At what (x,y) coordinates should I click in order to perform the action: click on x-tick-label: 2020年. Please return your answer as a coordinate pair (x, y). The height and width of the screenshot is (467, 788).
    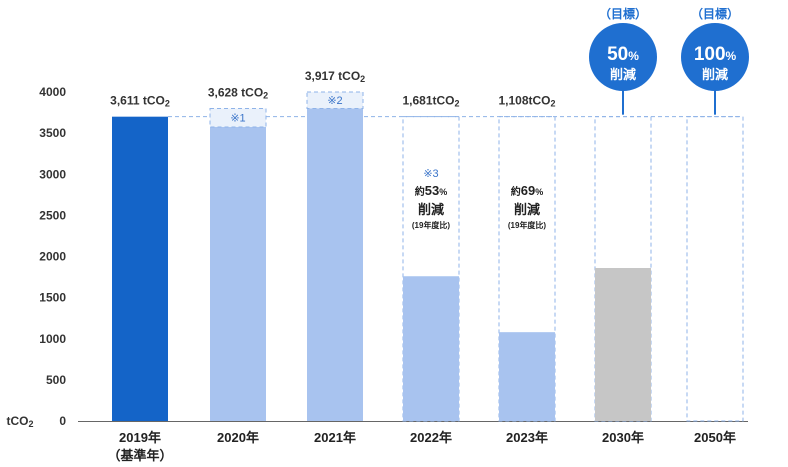
    Looking at the image, I should click on (238, 437).